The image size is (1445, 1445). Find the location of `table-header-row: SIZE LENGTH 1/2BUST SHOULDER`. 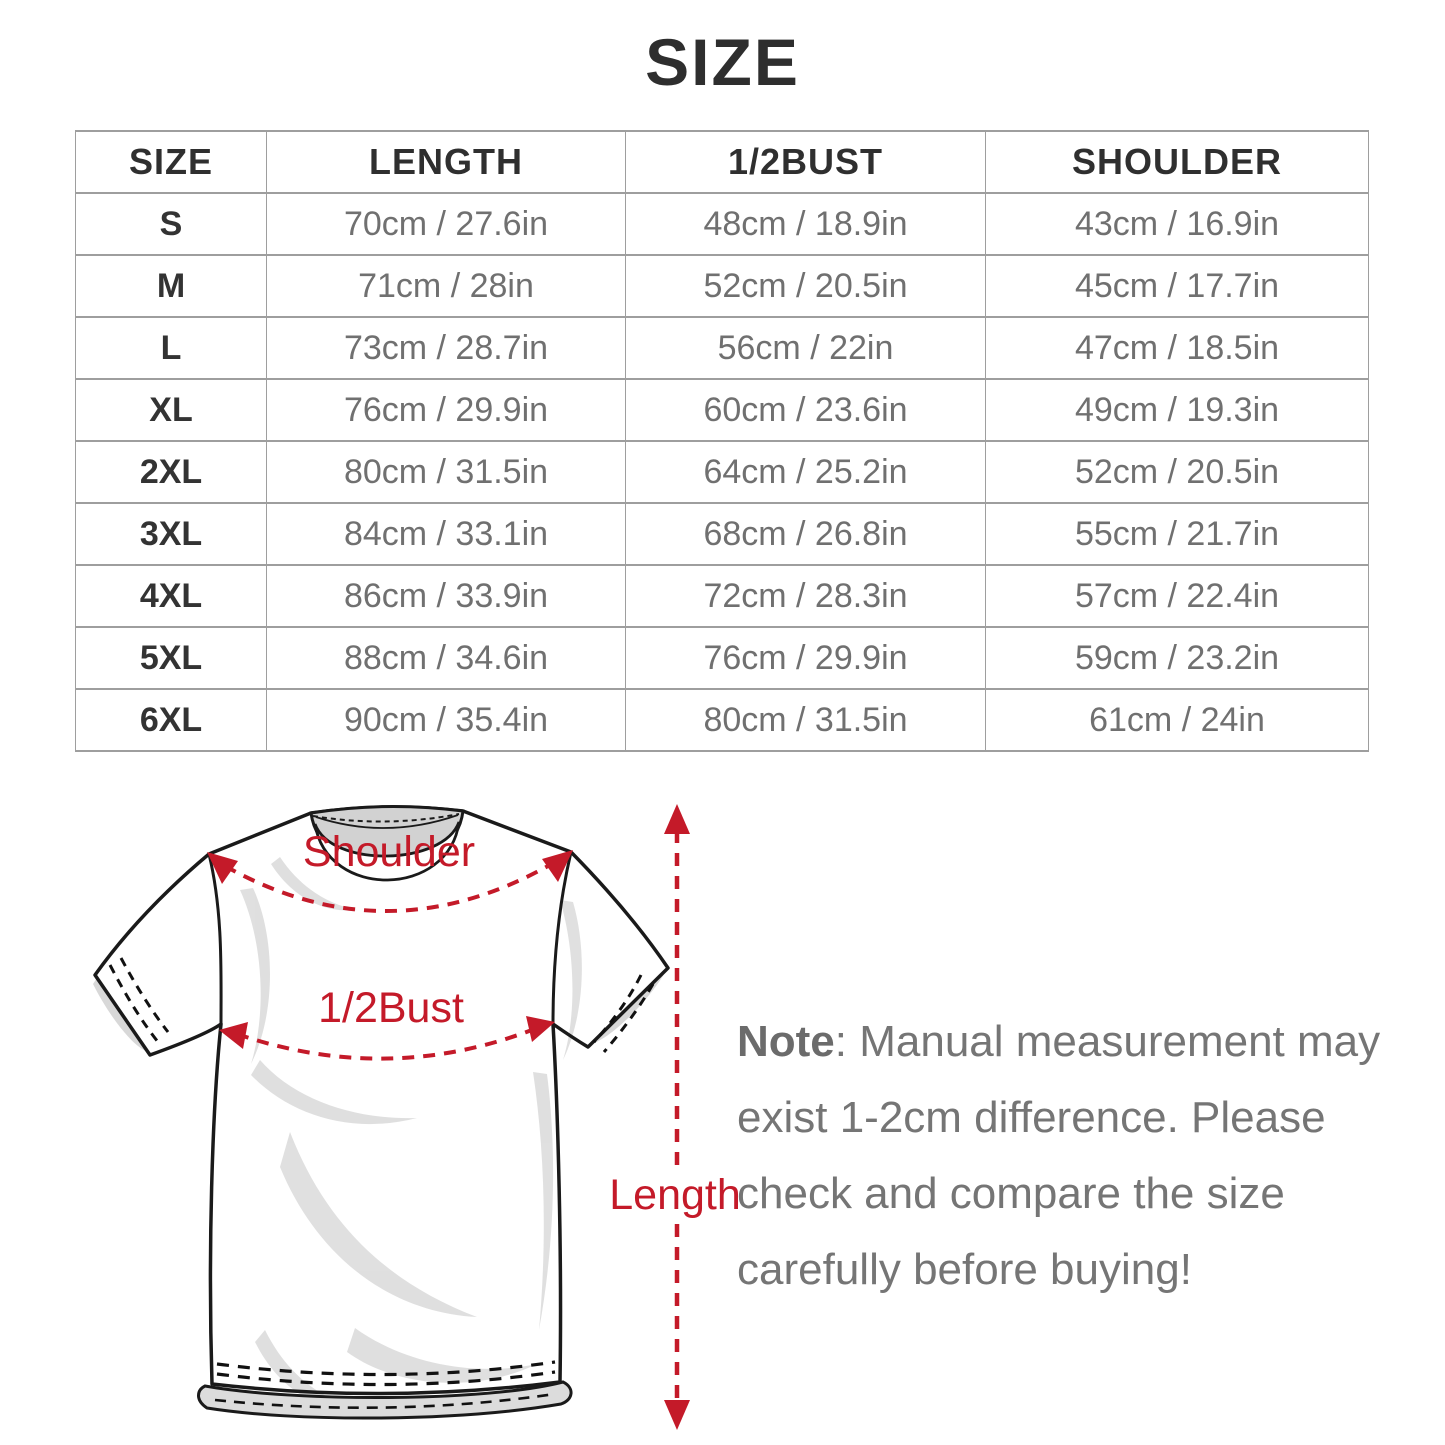

table-header-row: SIZE LENGTH 1/2BUST SHOULDER is located at coordinates (722, 162).